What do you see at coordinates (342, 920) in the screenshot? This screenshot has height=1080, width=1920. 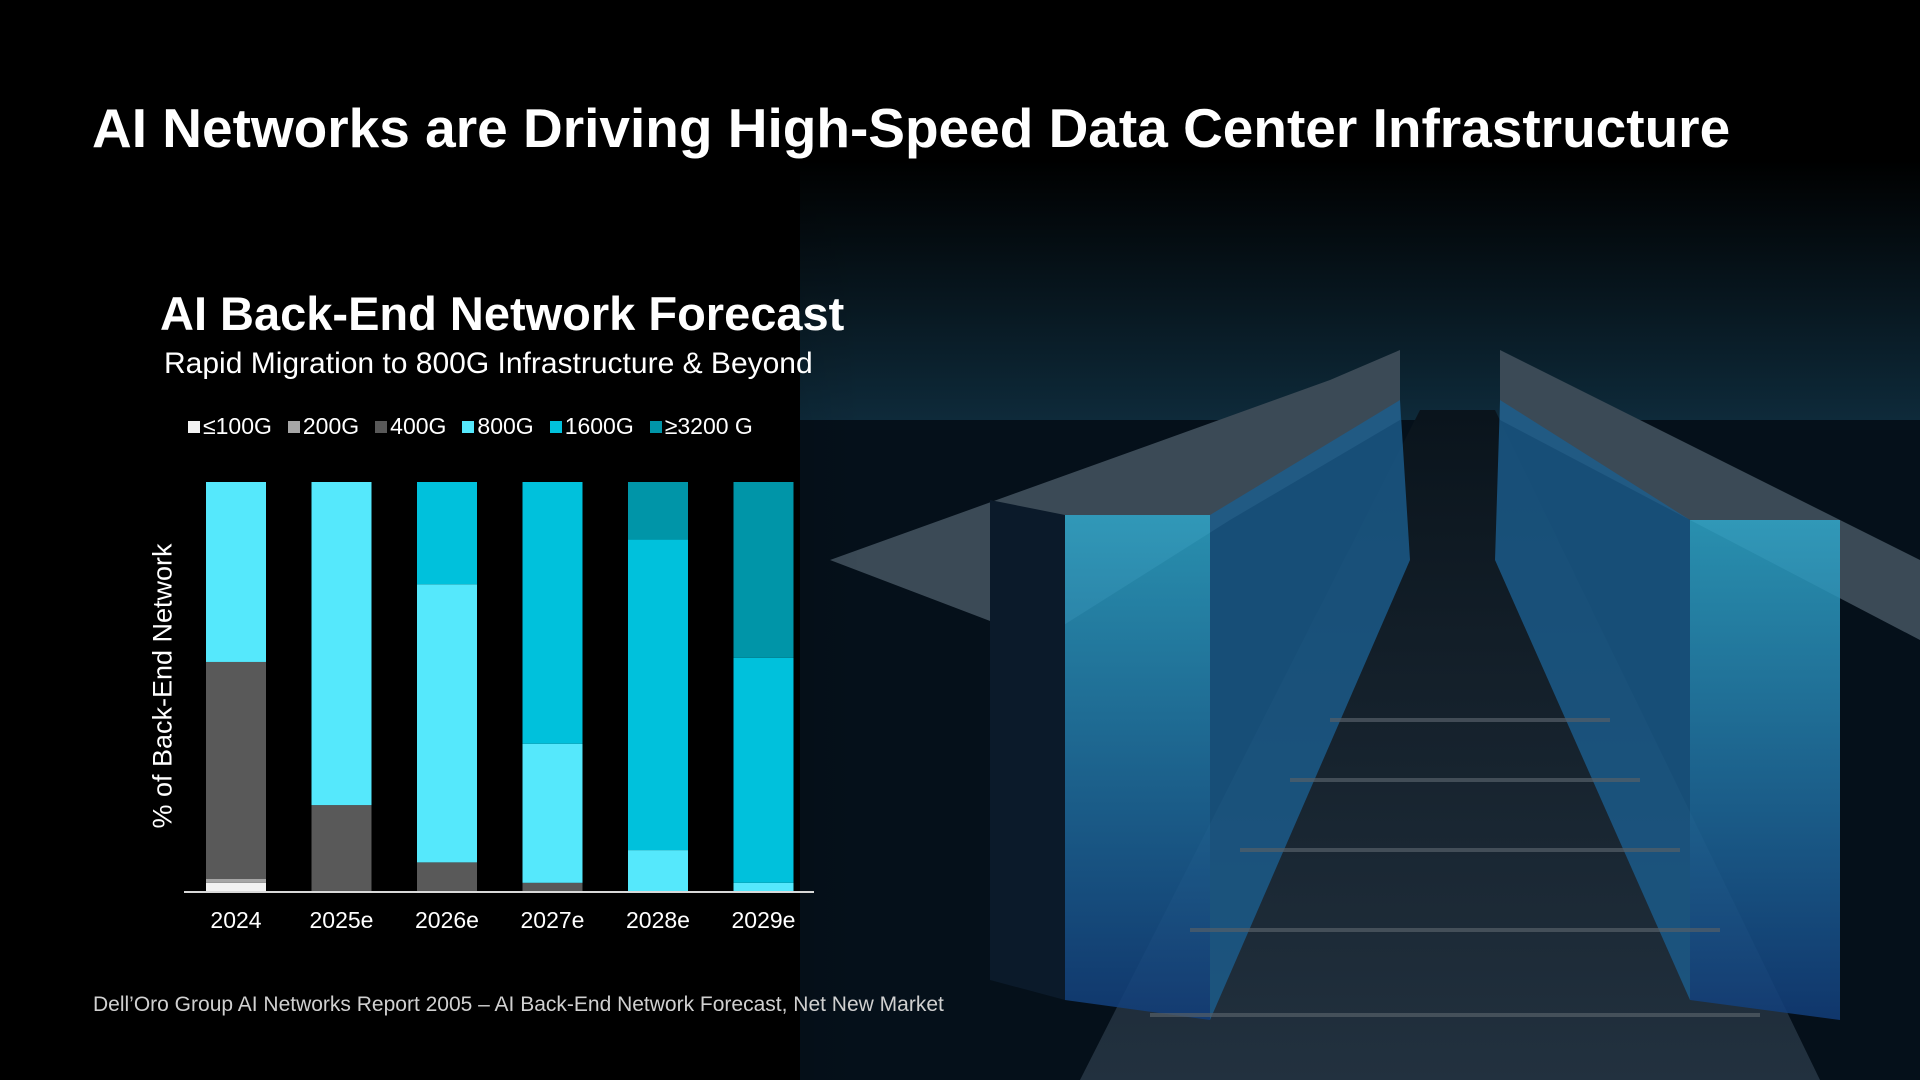 I see `x-tick-label: 2025e` at bounding box center [342, 920].